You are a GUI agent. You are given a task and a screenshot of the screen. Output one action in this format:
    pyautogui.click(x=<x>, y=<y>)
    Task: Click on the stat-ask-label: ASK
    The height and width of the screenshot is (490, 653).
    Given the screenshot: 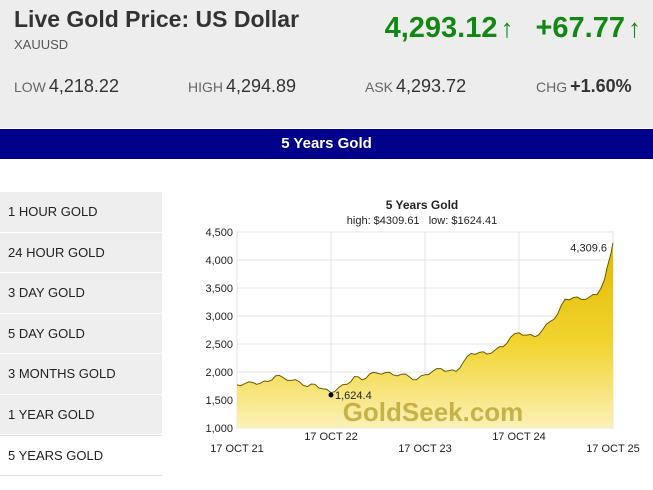 What is the action you would take?
    pyautogui.click(x=379, y=87)
    